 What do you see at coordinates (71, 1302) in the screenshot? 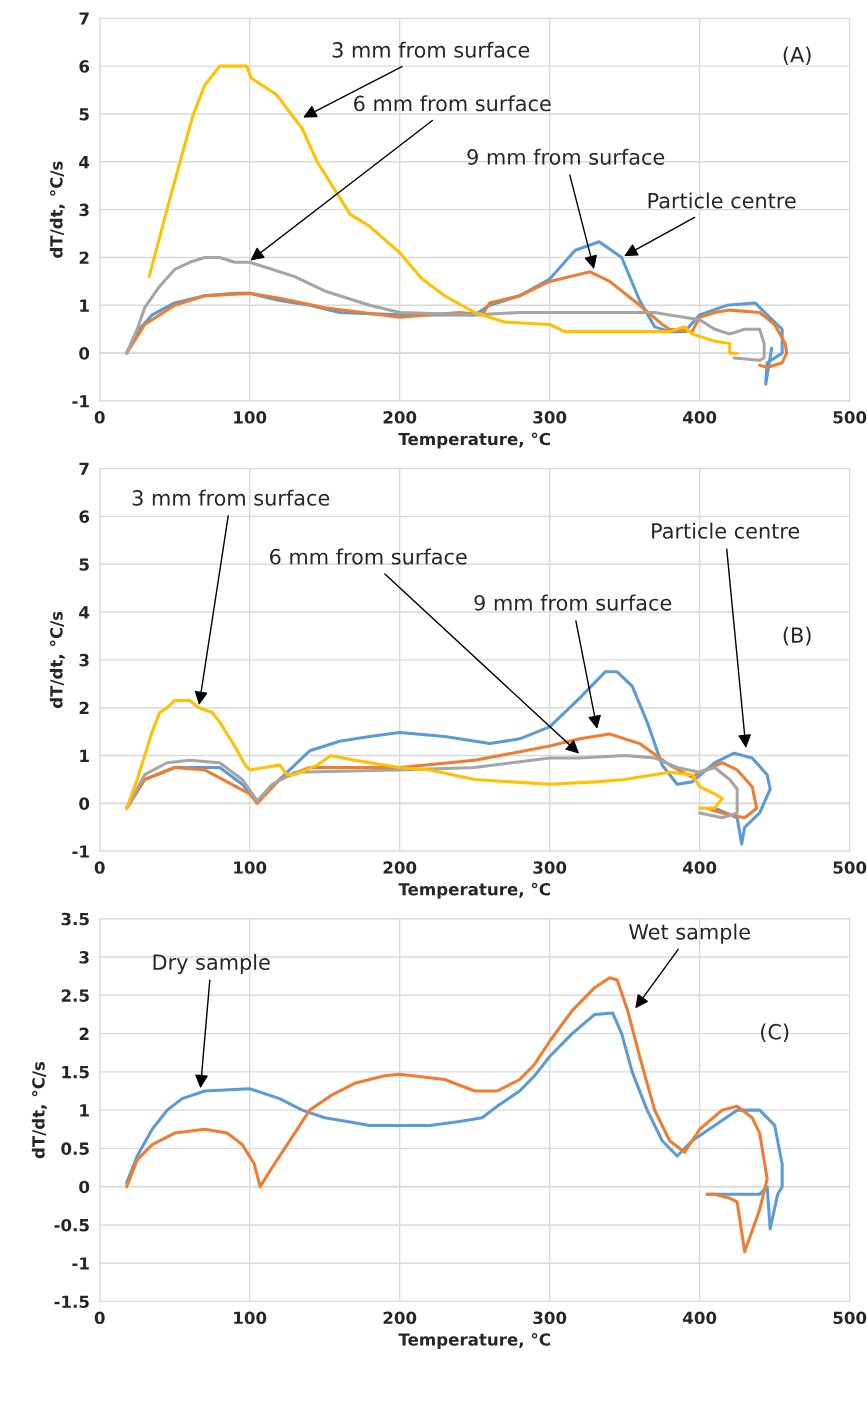
I see `y-tick-label: -1.5` at bounding box center [71, 1302].